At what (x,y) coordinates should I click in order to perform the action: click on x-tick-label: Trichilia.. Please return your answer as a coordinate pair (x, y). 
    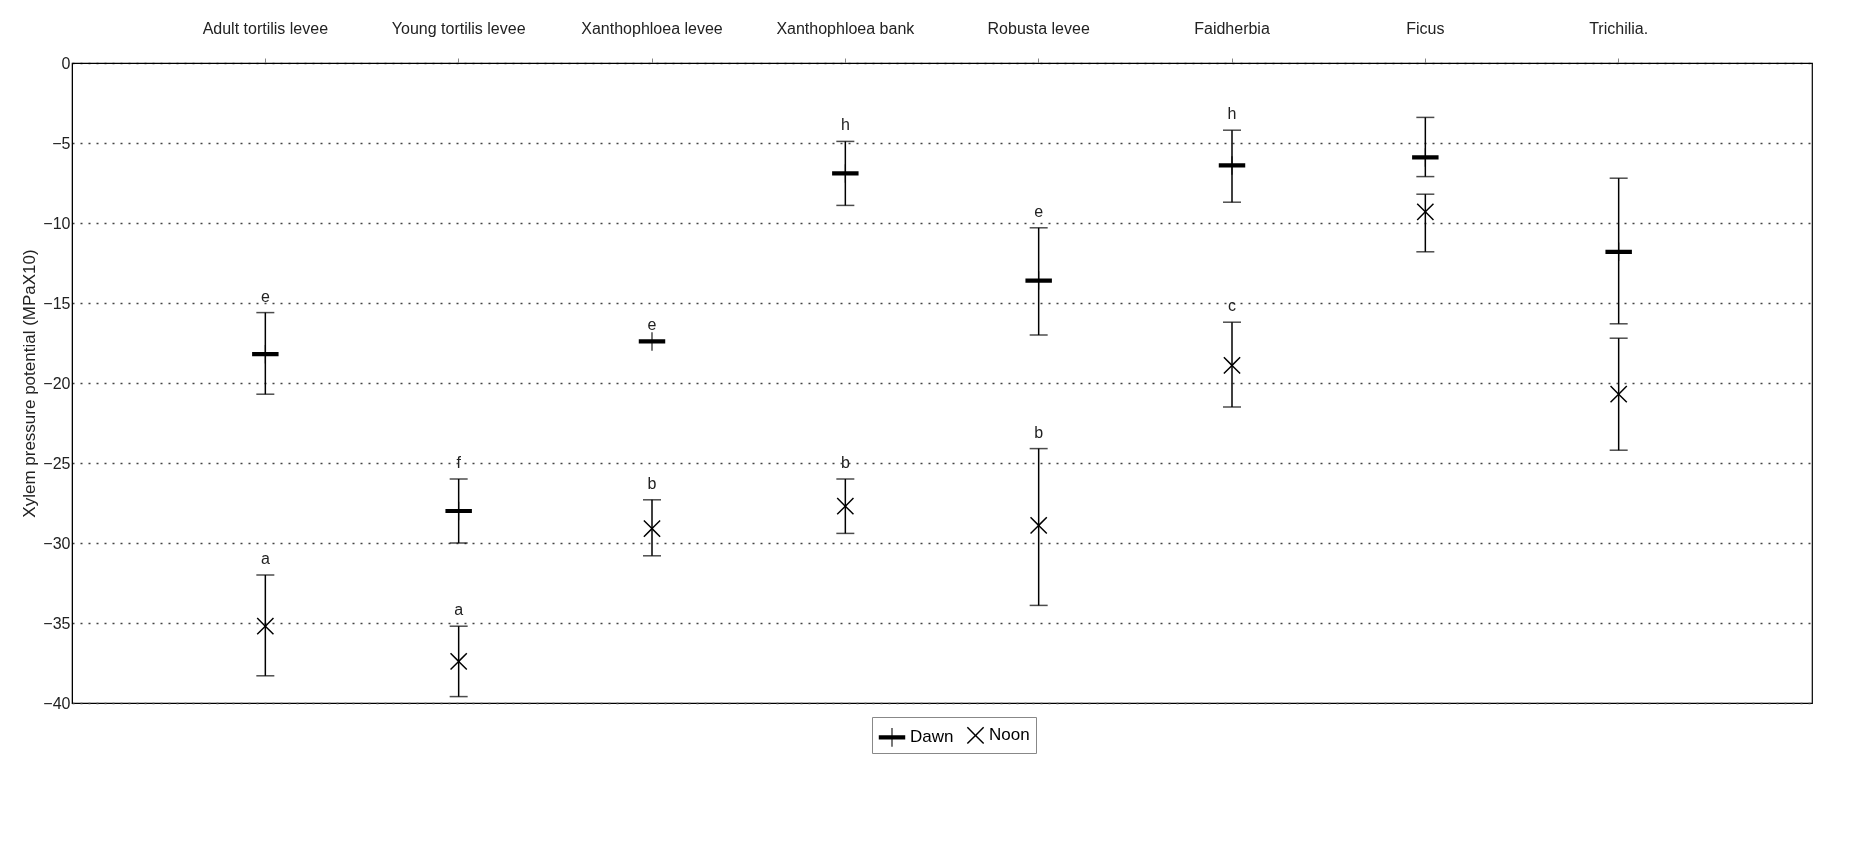
    Looking at the image, I should click on (1619, 28).